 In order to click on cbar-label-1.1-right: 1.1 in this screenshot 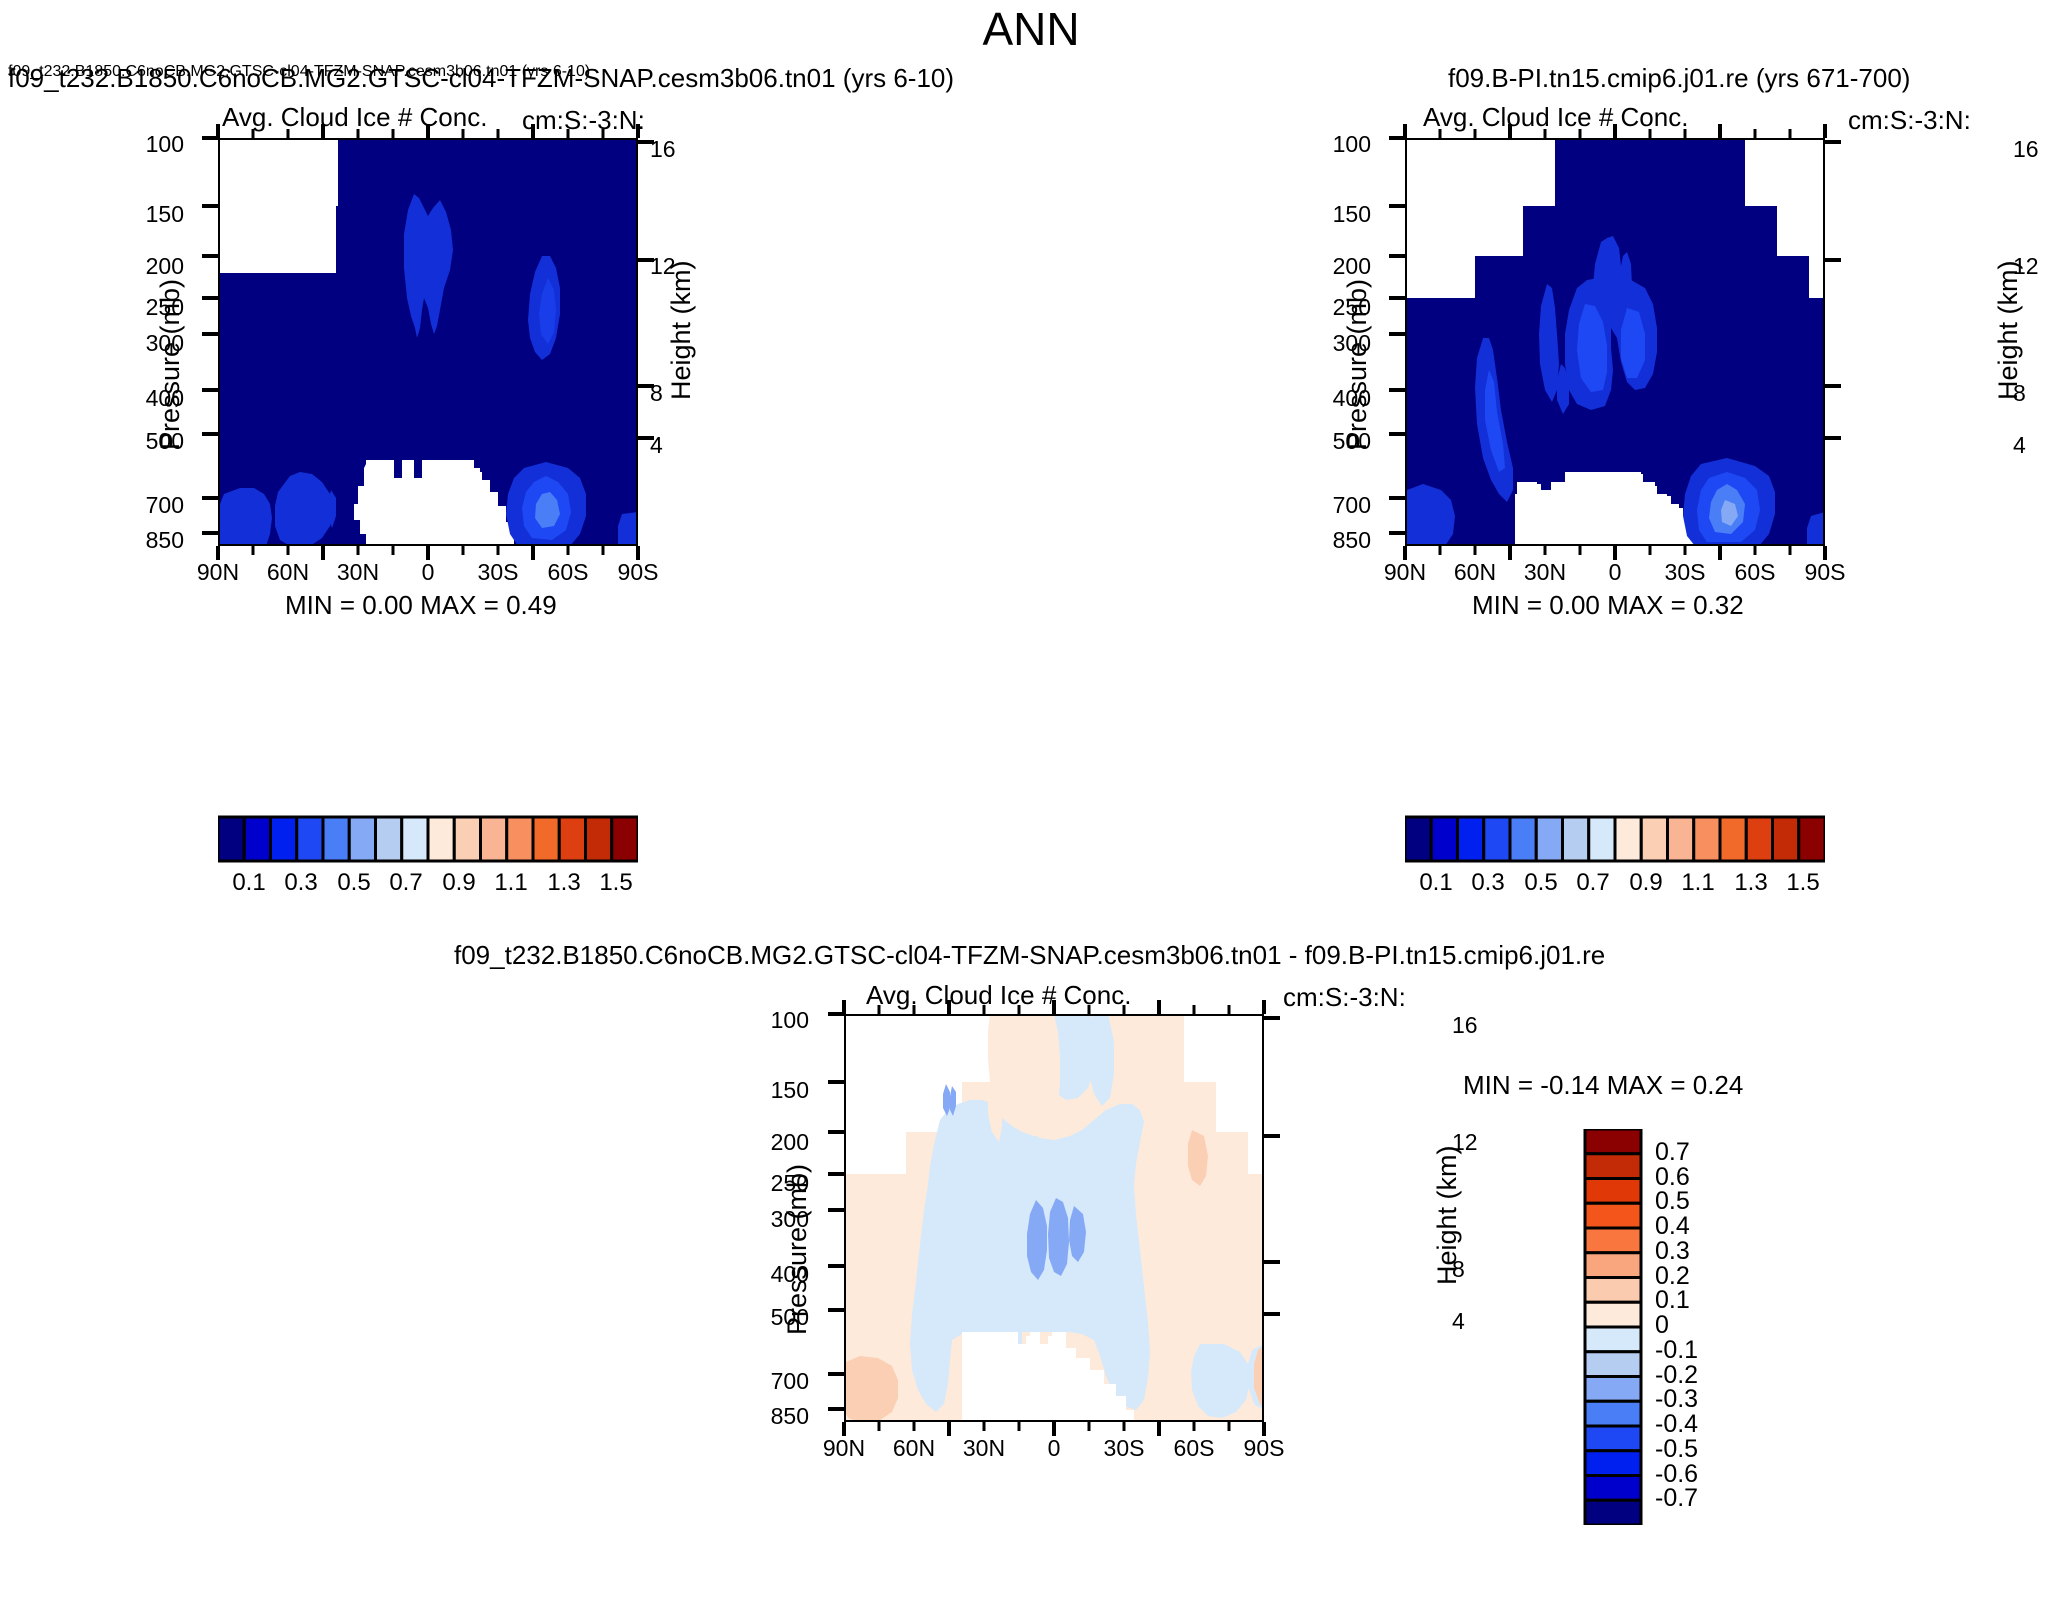, I will do `click(1698, 882)`.